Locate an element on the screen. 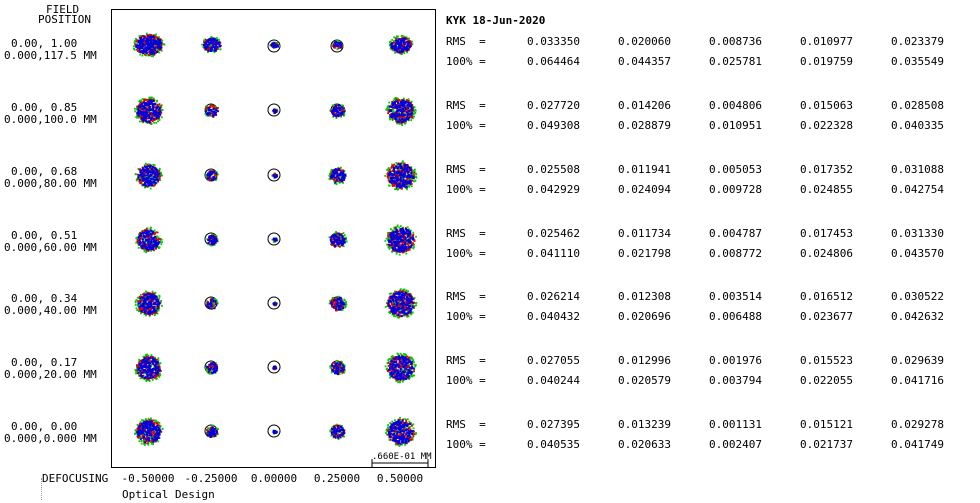 This screenshot has width=980, height=503. field-label: 0.00, 0.00 is located at coordinates (44, 426).